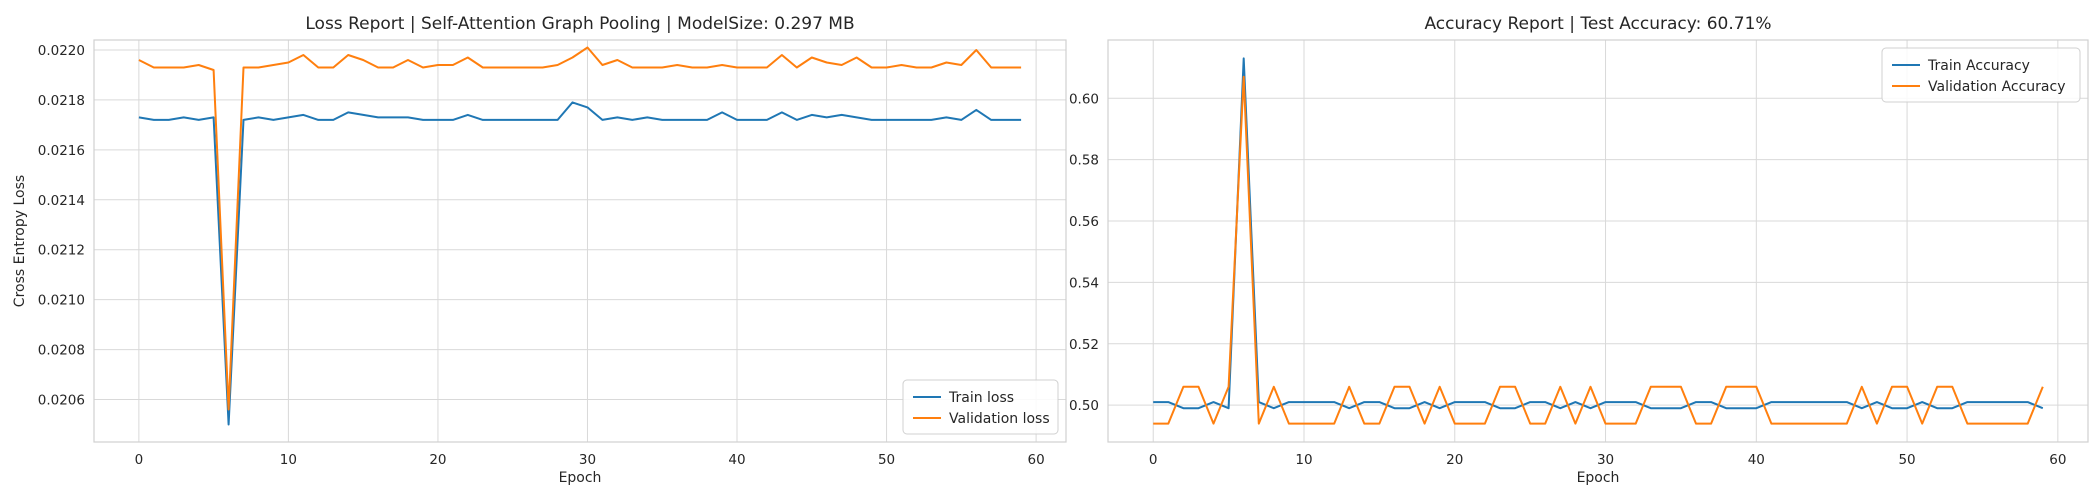  Describe the element at coordinates (1597, 24) in the screenshot. I see `chart-title: Accuracy Report | Test Accuracy: 60.71%` at that location.